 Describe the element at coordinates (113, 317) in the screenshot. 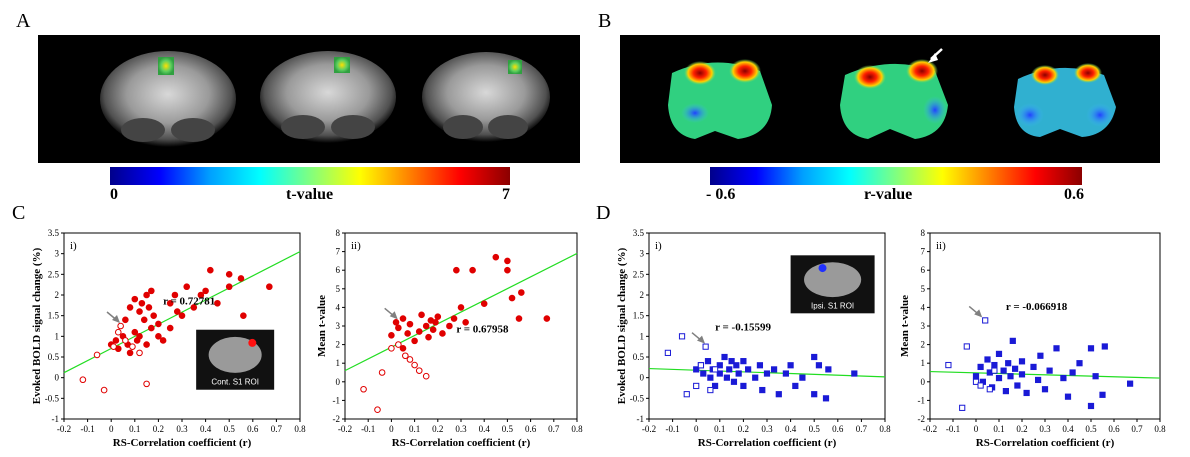

I see `c-i-grey-arrow-icon` at that location.